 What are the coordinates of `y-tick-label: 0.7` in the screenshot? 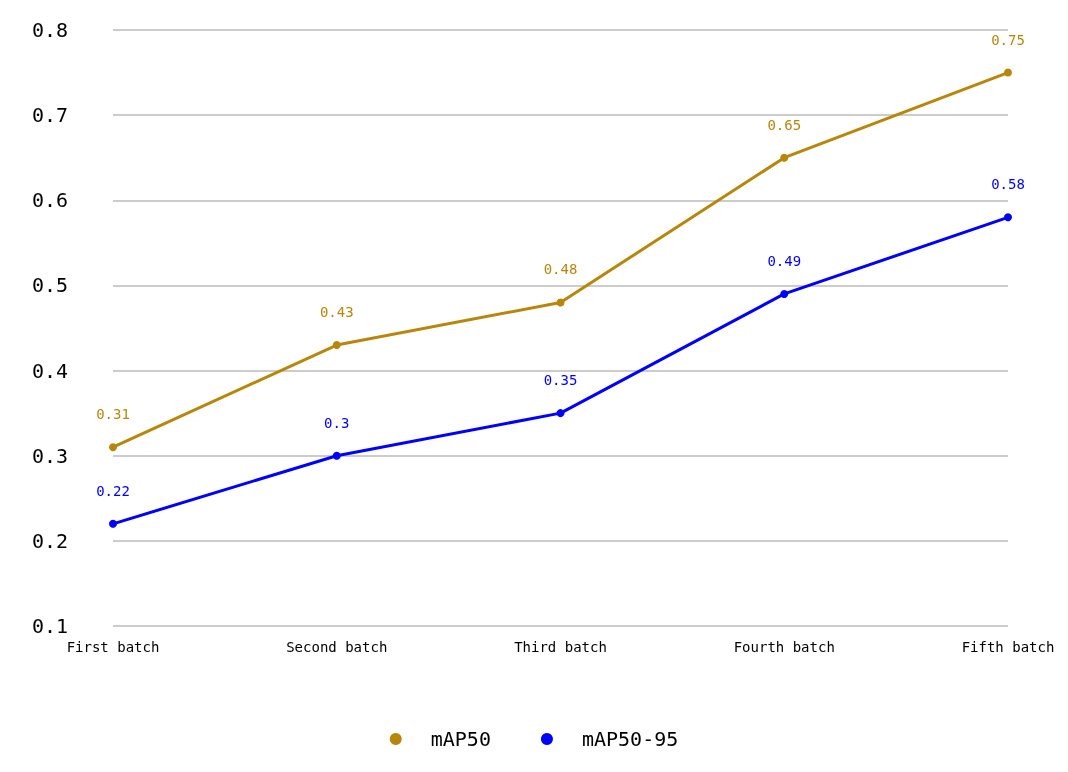 It's located at (49, 115).